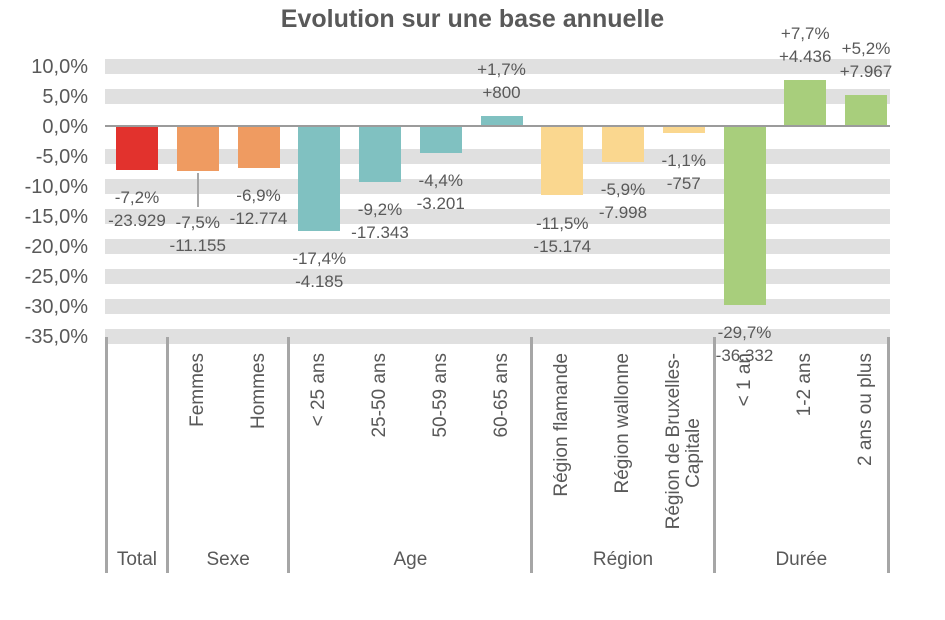  I want to click on bar-moins-1-an, so click(744, 216).